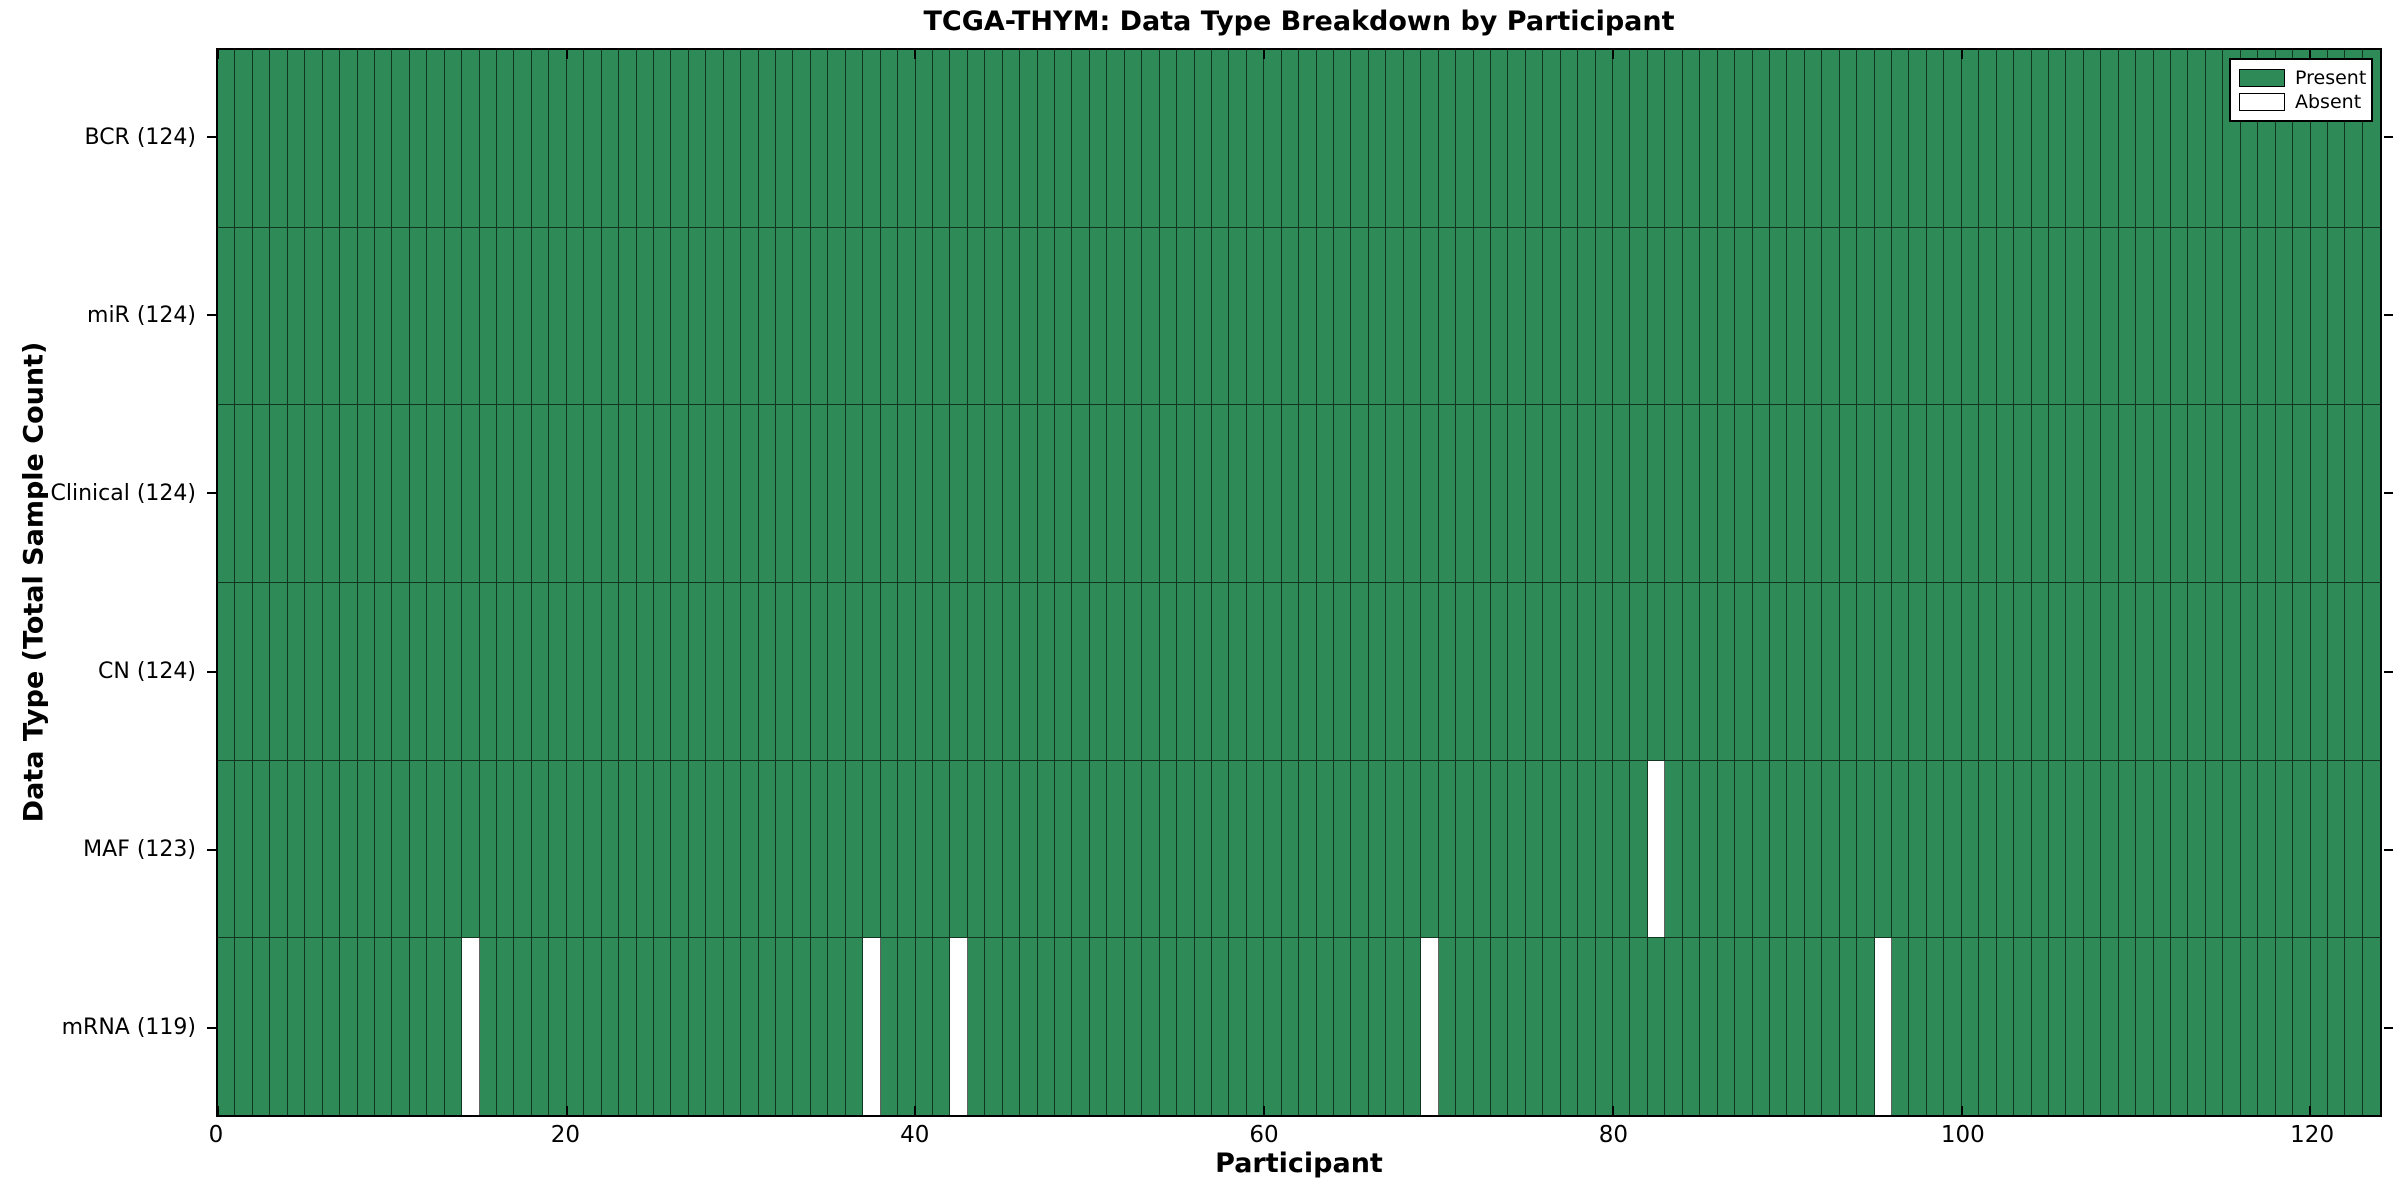  I want to click on y-tick-label: Clinical (124), so click(123, 493).